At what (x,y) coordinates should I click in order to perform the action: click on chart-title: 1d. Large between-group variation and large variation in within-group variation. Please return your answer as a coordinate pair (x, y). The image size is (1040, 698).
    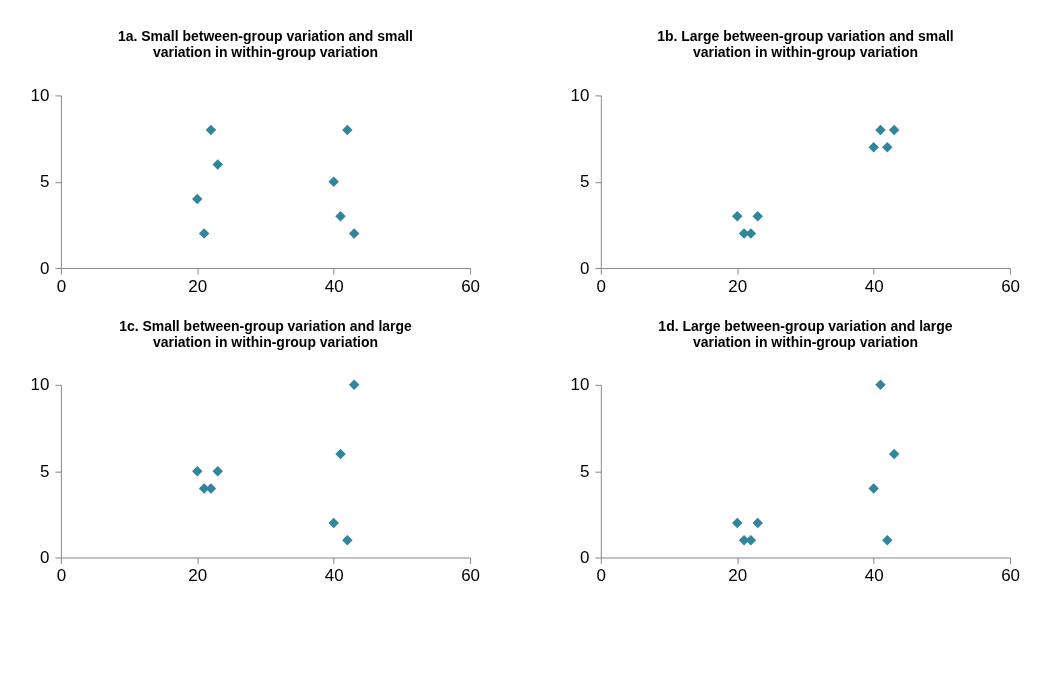
    Looking at the image, I should click on (805, 333).